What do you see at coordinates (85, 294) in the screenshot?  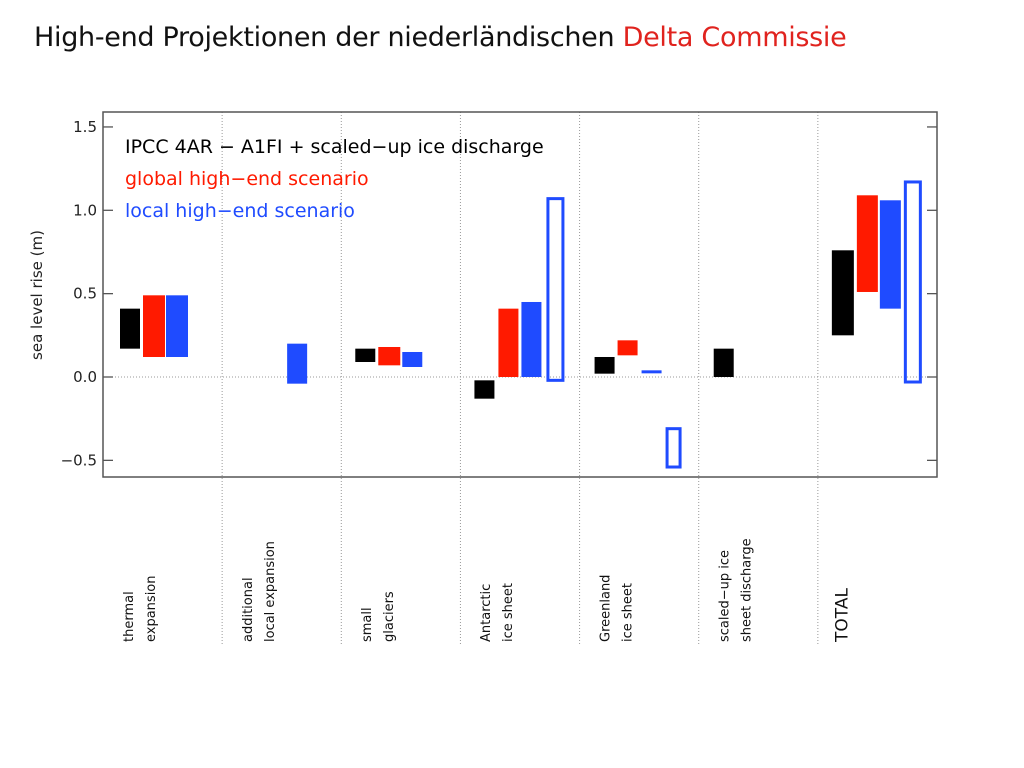 I see `y-tick-label: 0.5` at bounding box center [85, 294].